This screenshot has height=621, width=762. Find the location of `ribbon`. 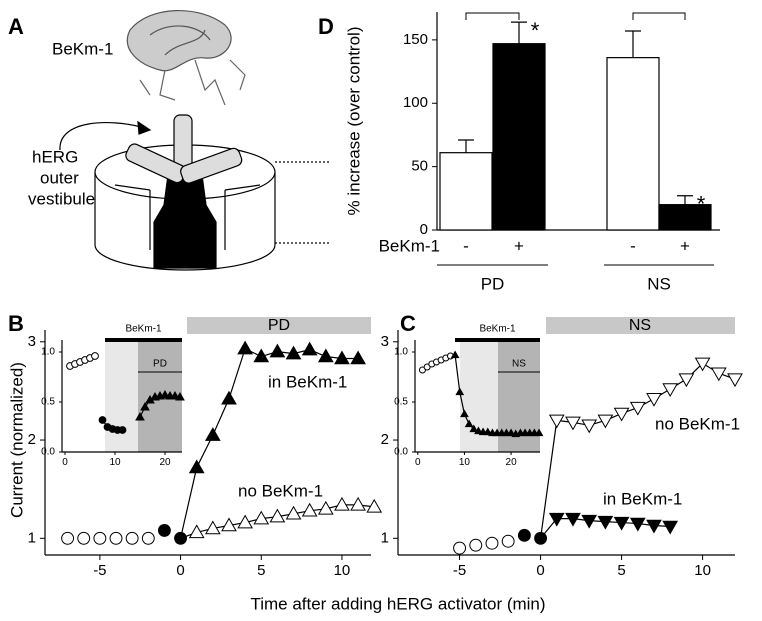

ribbon is located at coordinates (180, 40).